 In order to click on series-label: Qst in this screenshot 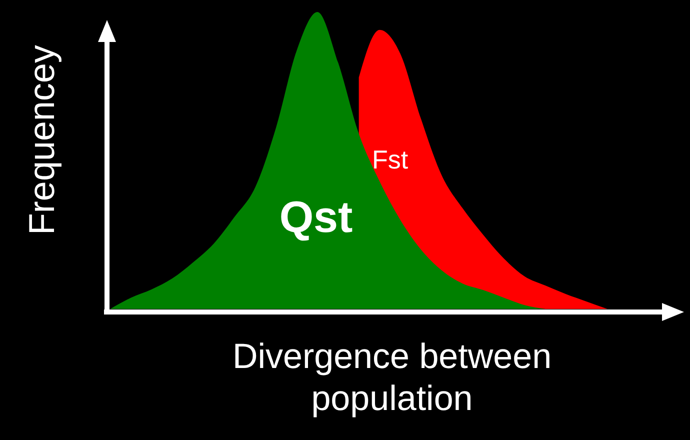, I will do `click(316, 218)`.